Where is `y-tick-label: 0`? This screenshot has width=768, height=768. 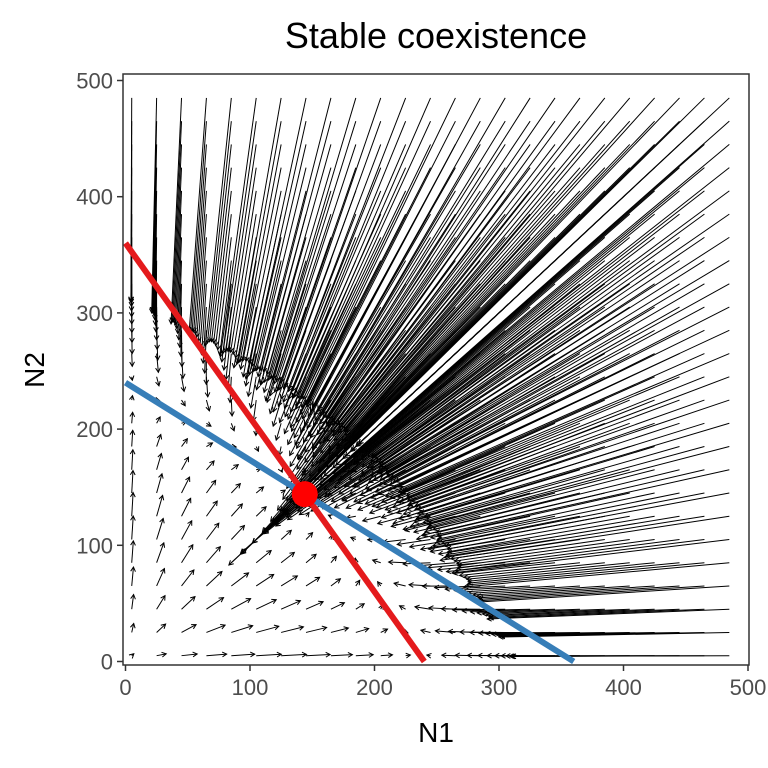
y-tick-label: 0 is located at coordinates (107, 662).